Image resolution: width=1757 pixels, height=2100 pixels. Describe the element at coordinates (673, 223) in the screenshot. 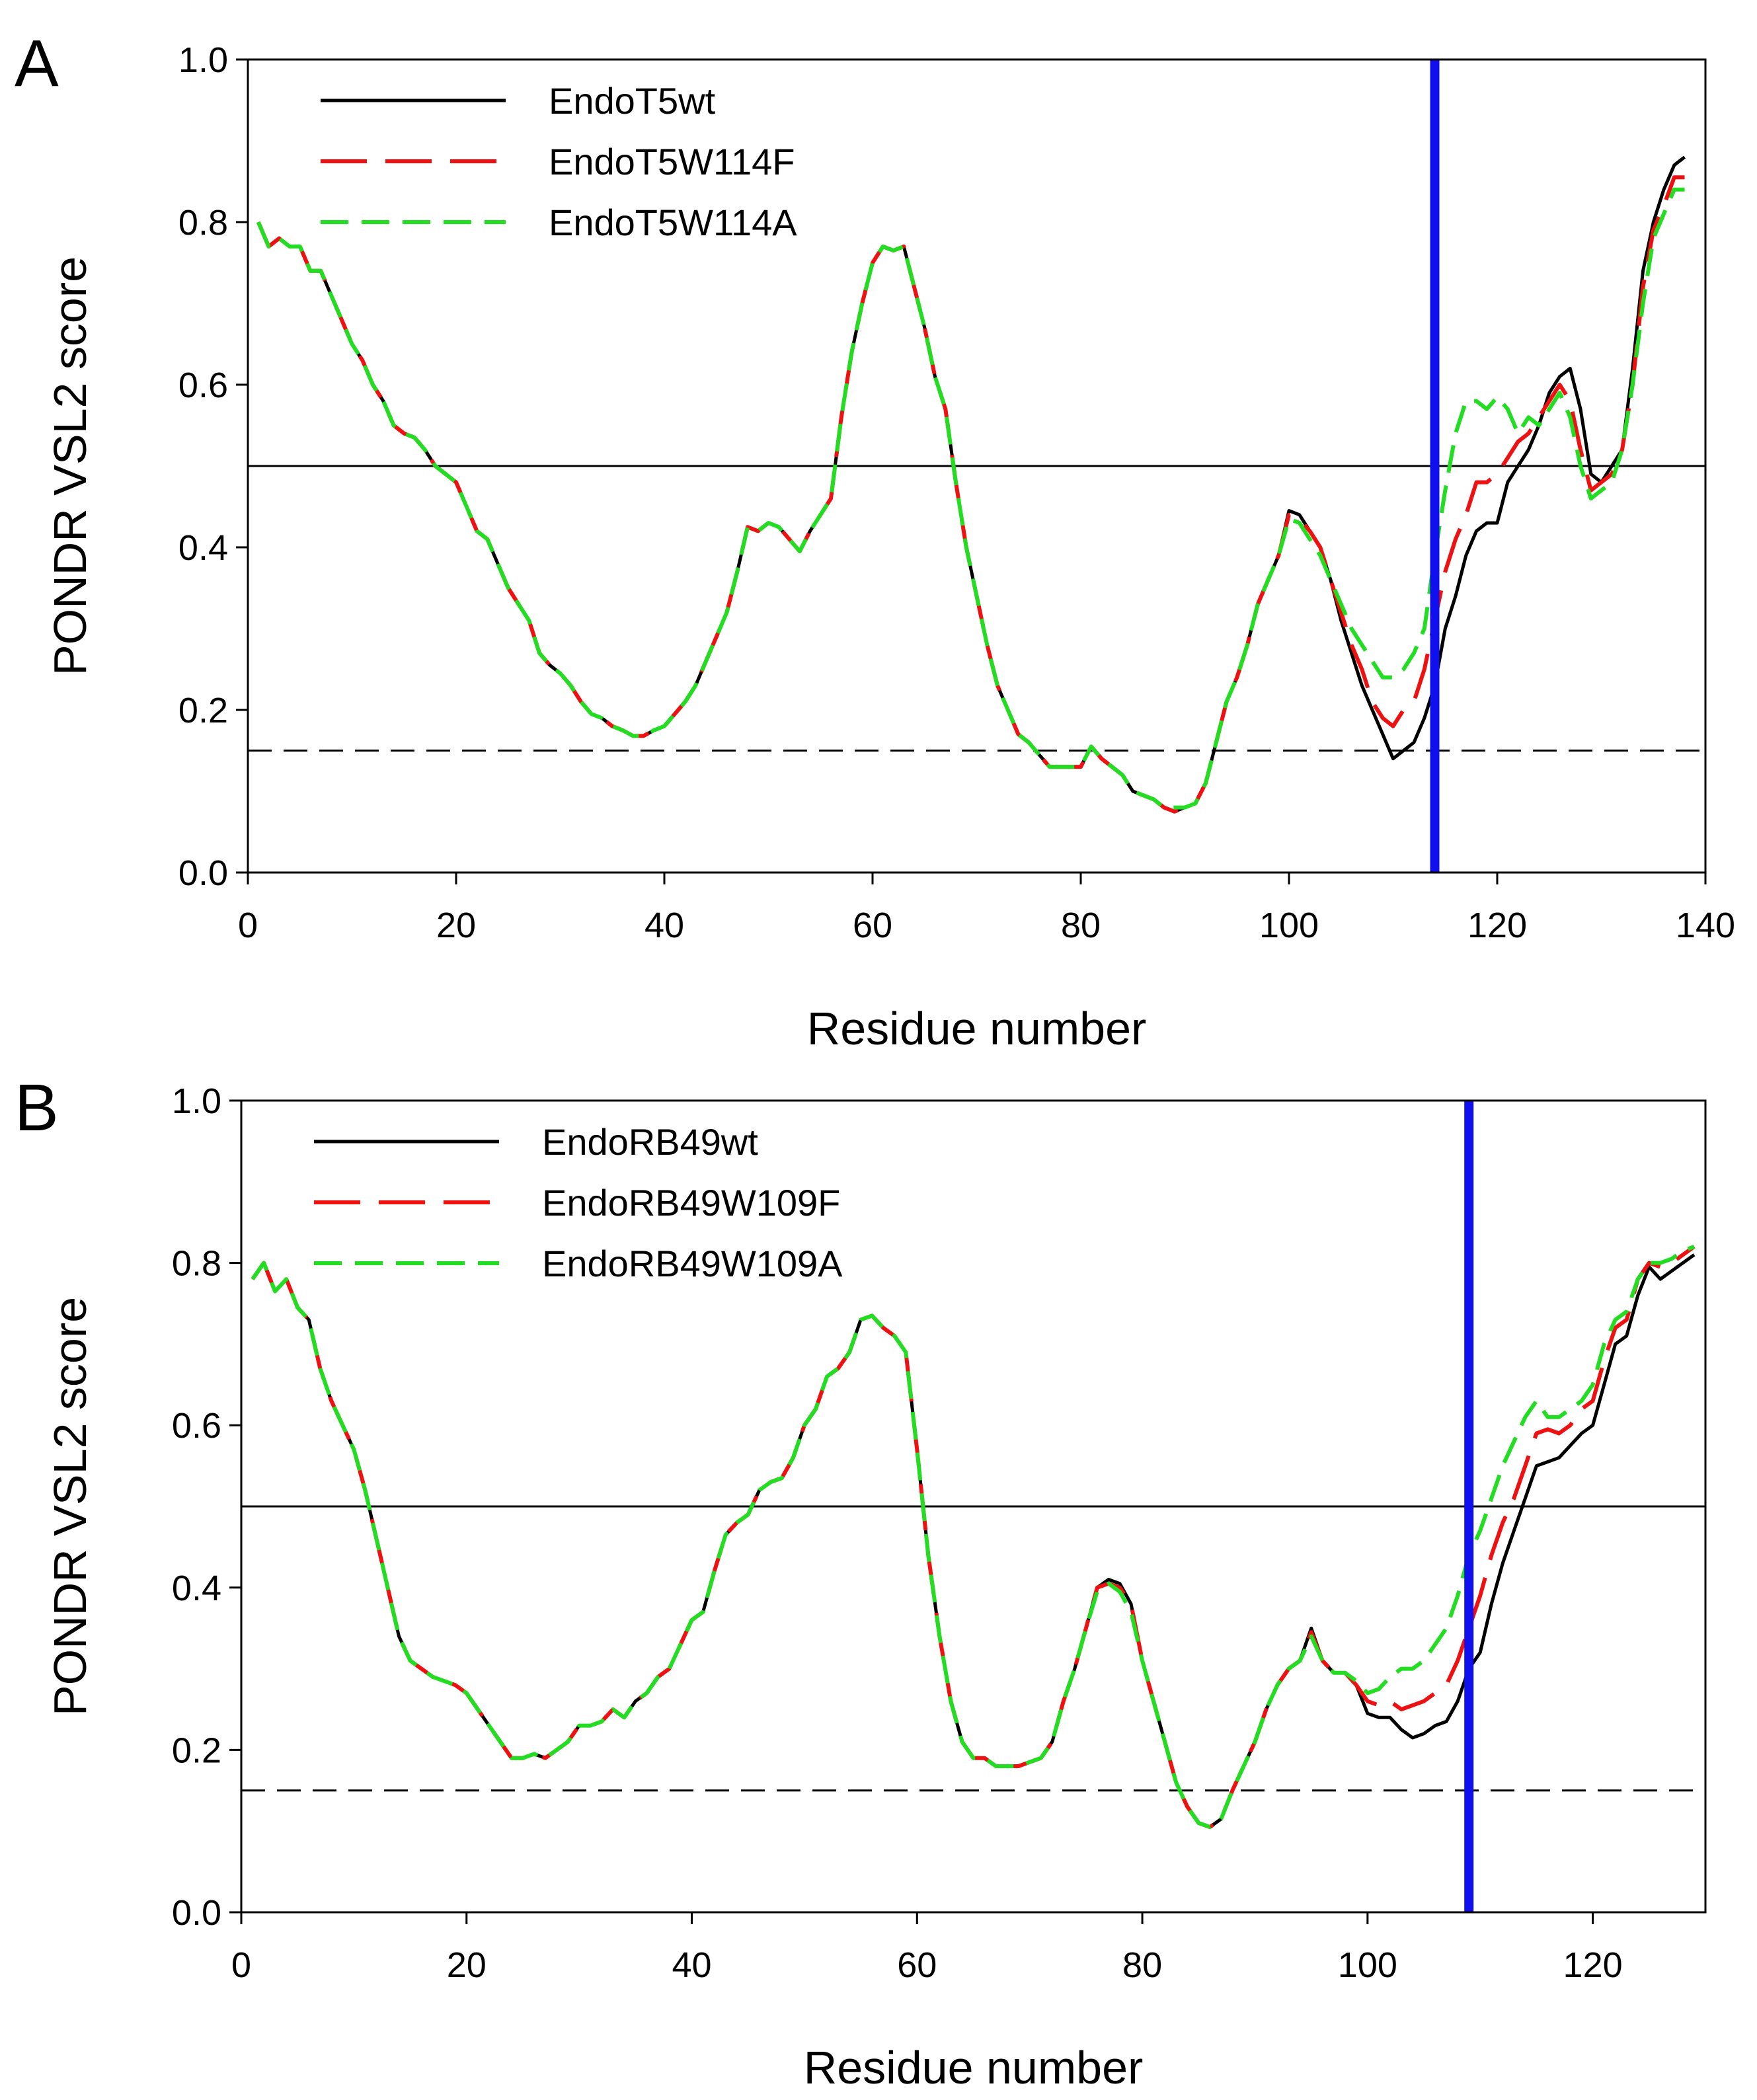

I see `legend-label-endot5w114a: EndoT5W114A` at that location.